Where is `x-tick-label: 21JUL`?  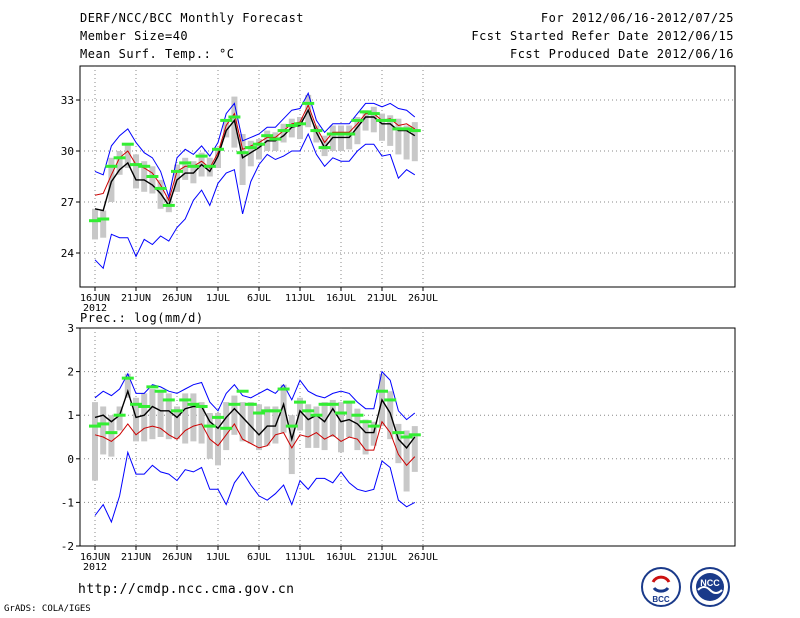
x-tick-label: 21JUL is located at coordinates (382, 557).